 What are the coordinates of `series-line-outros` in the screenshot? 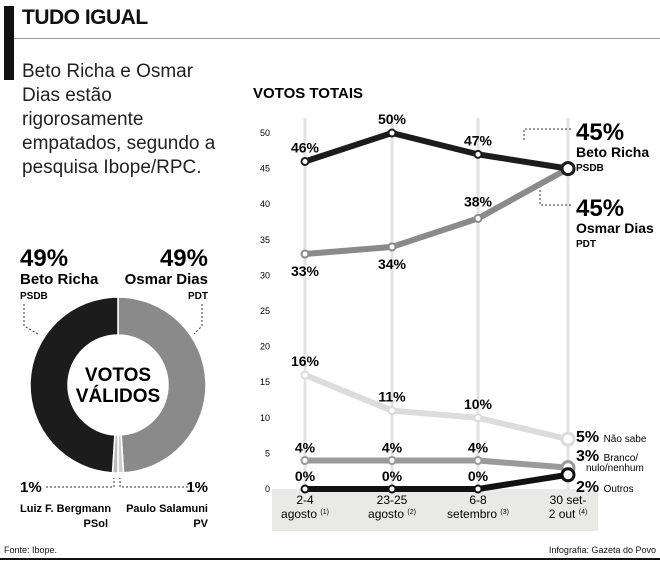 It's located at (437, 481).